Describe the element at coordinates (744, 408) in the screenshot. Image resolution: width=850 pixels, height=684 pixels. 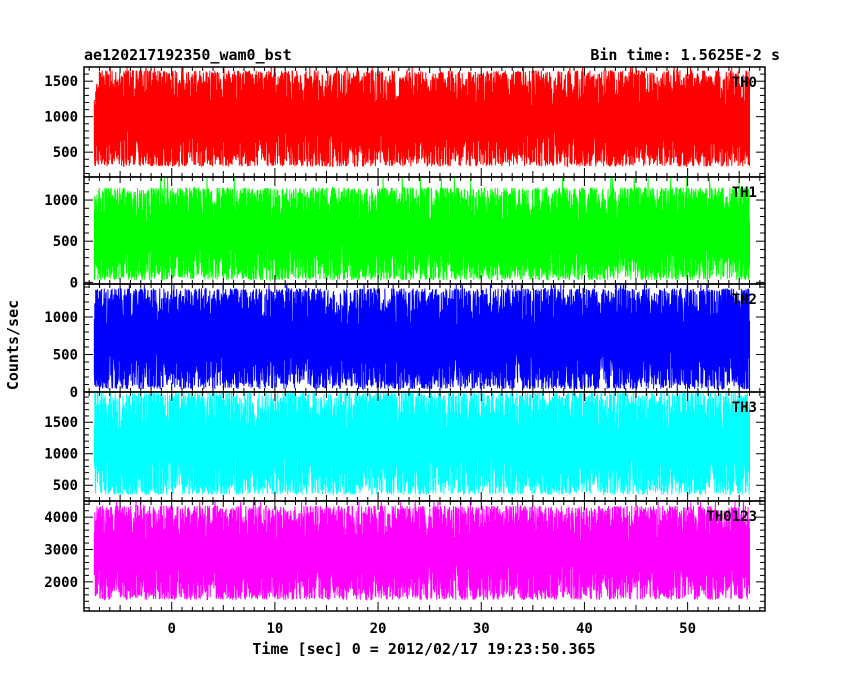
I see `panel-label: TH3` at that location.